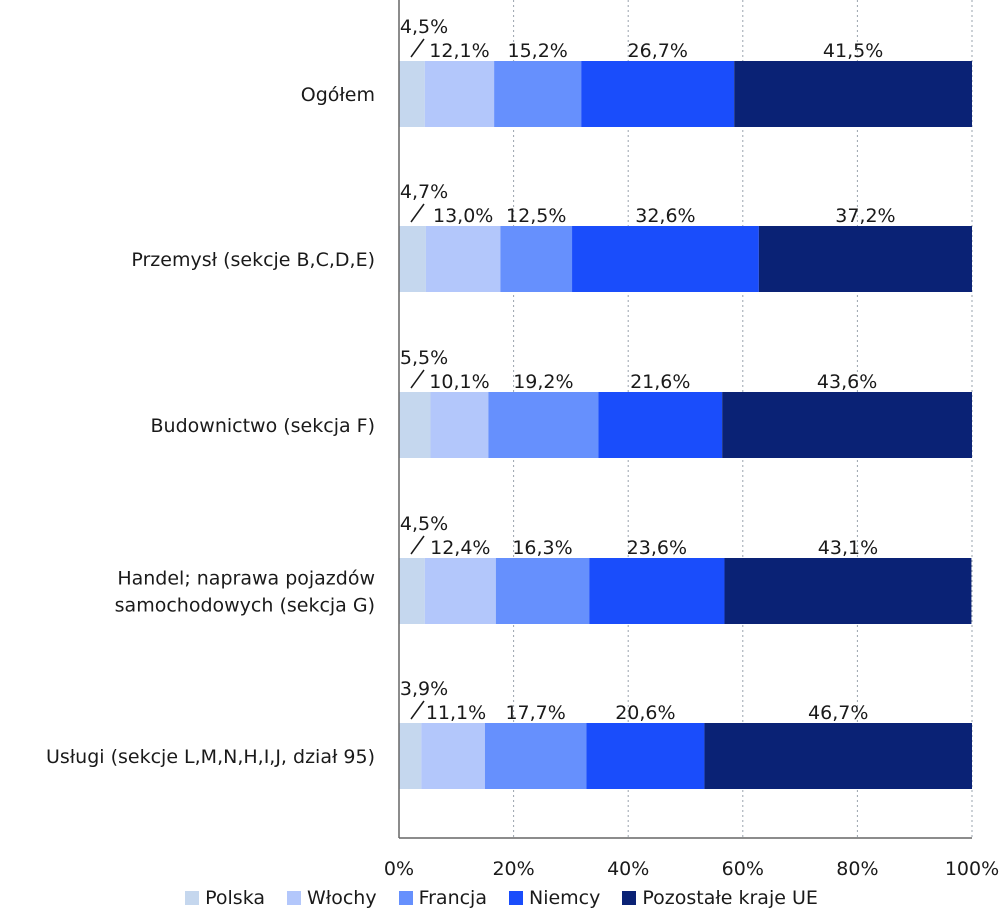  I want to click on category-label: Budownictwo (sekcja F), so click(263, 426).